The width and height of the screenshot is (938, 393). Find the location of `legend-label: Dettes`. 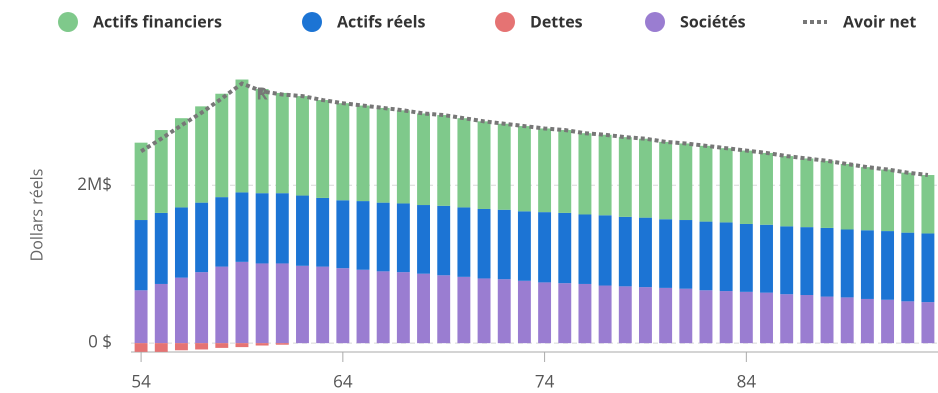

legend-label: Dettes is located at coordinates (556, 21).